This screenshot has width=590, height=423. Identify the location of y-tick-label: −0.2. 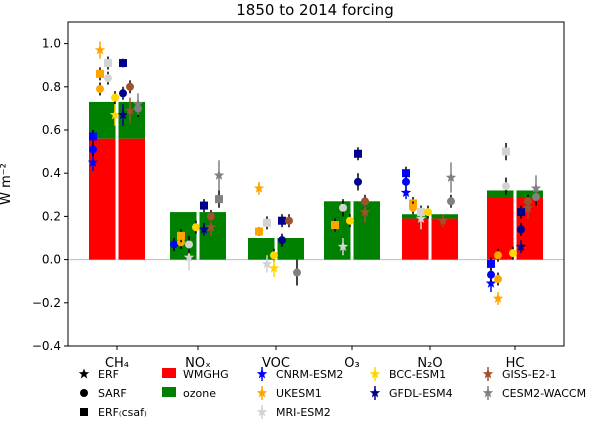
(46, 303).